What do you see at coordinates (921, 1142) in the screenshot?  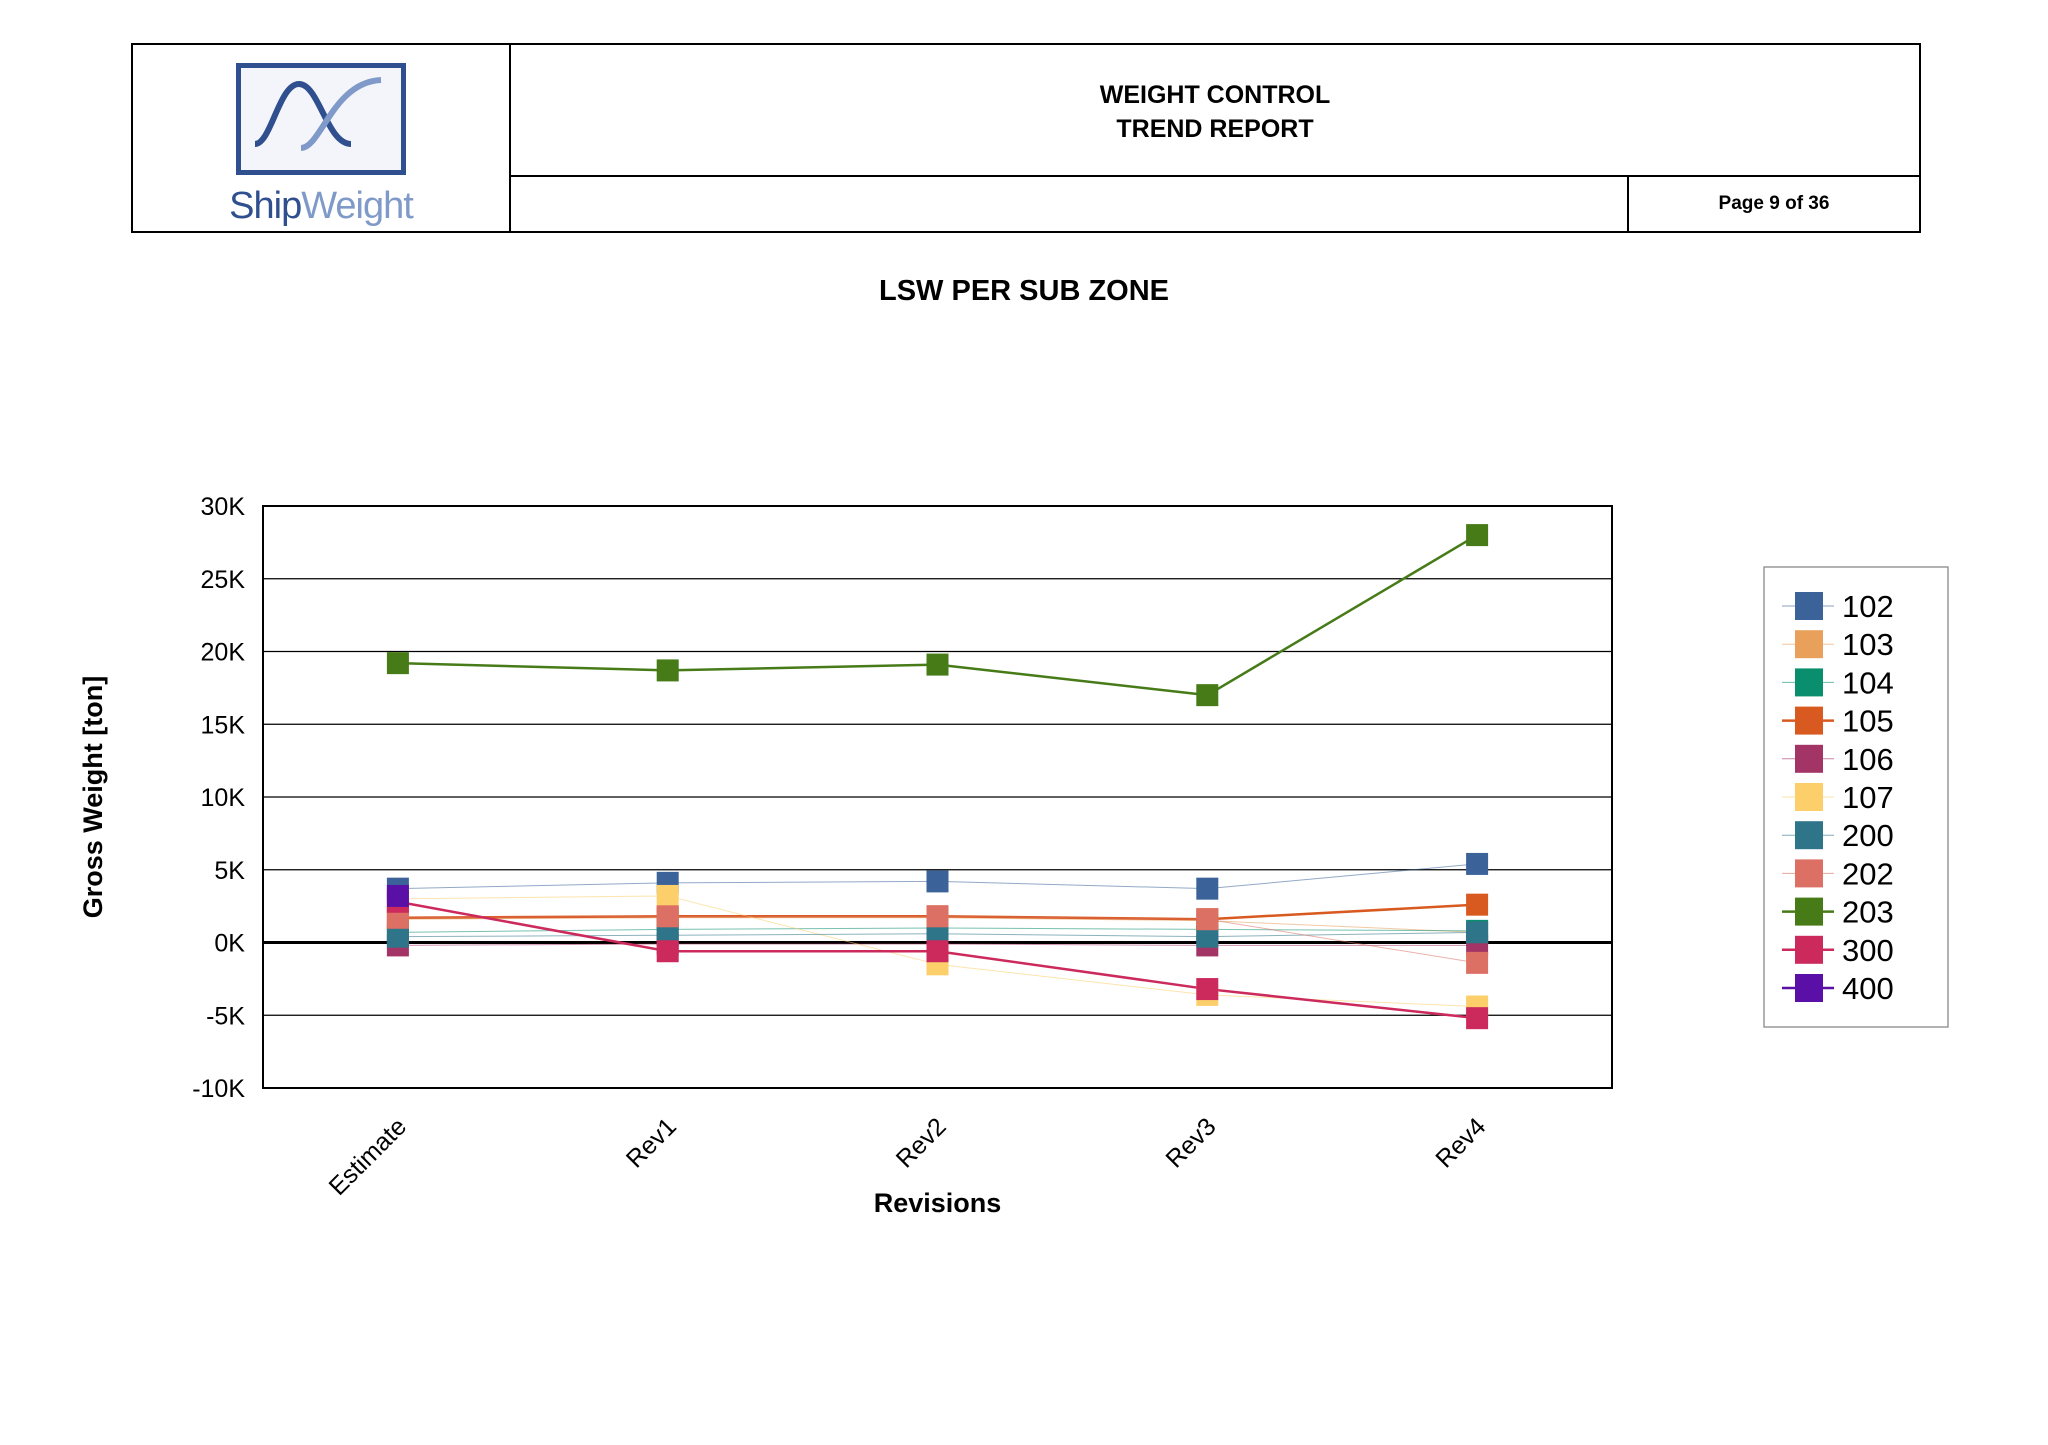 I see `x-tick-label: Rev2` at bounding box center [921, 1142].